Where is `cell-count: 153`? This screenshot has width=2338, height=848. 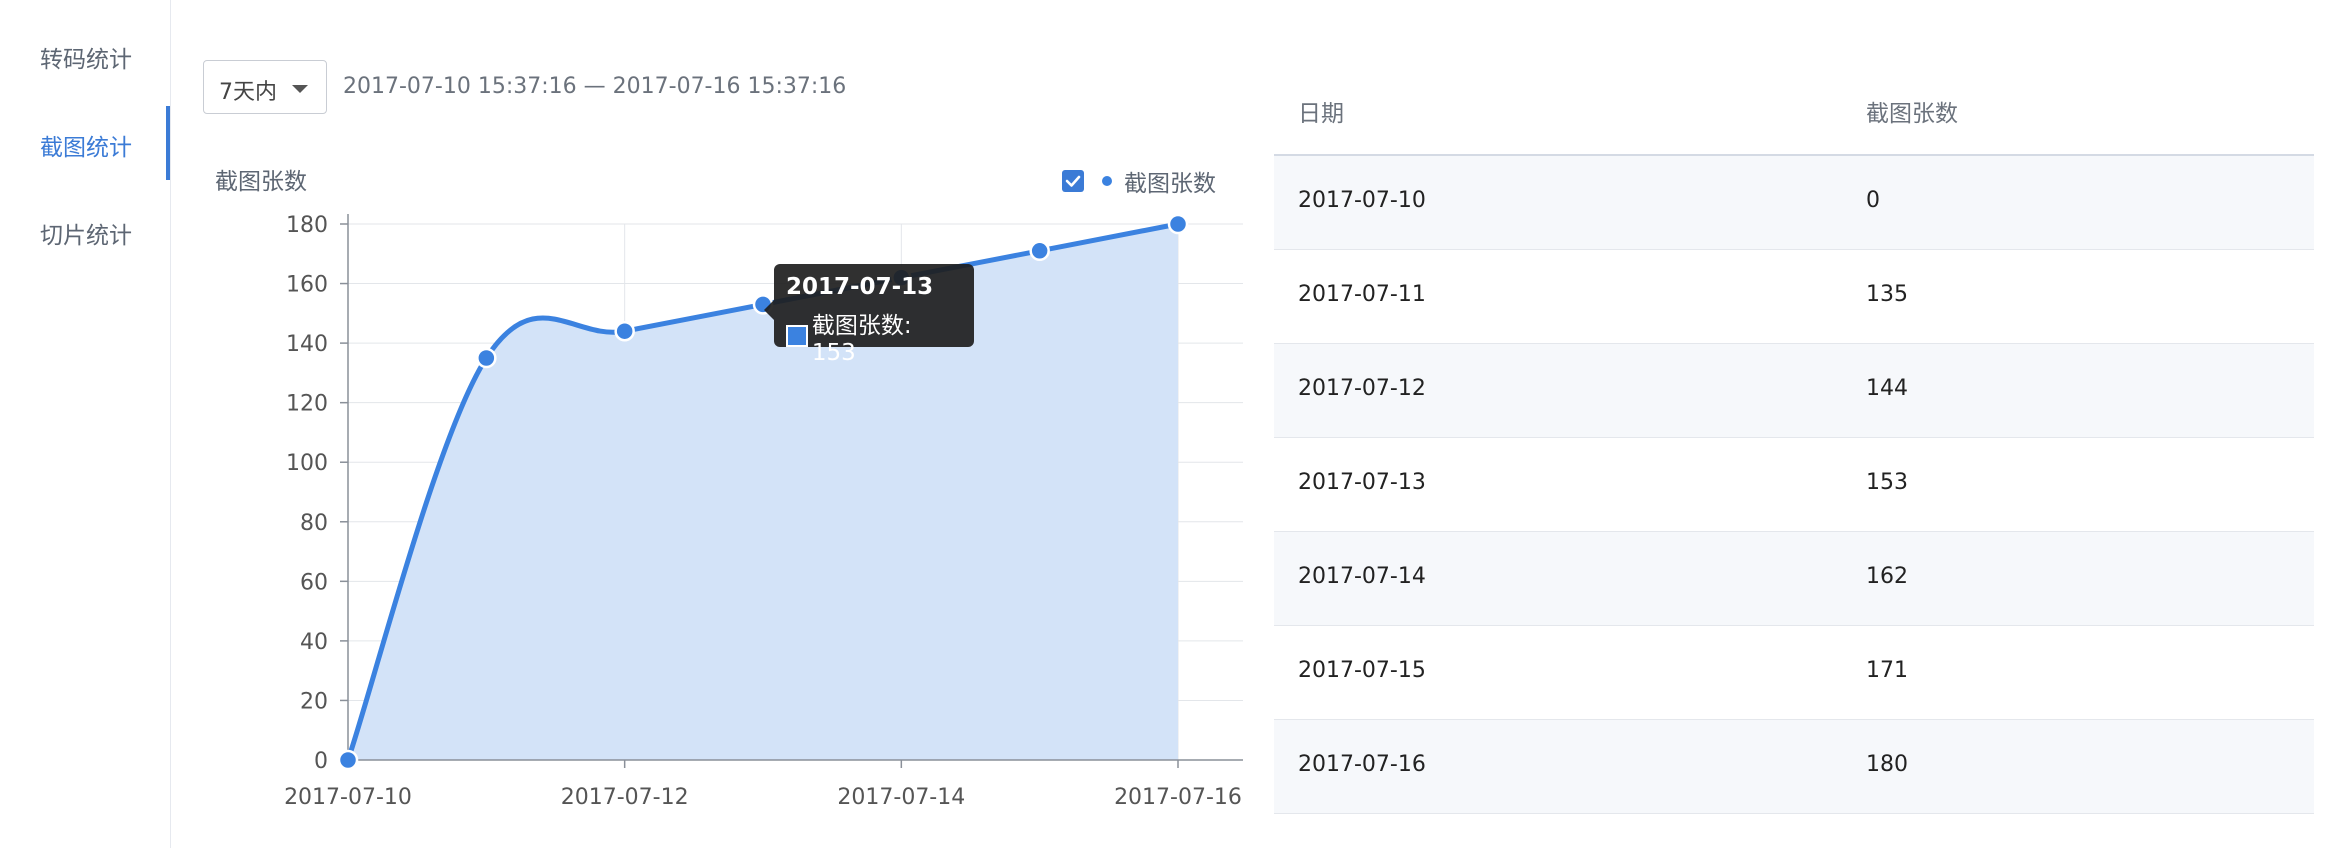
cell-count: 153 is located at coordinates (1887, 482).